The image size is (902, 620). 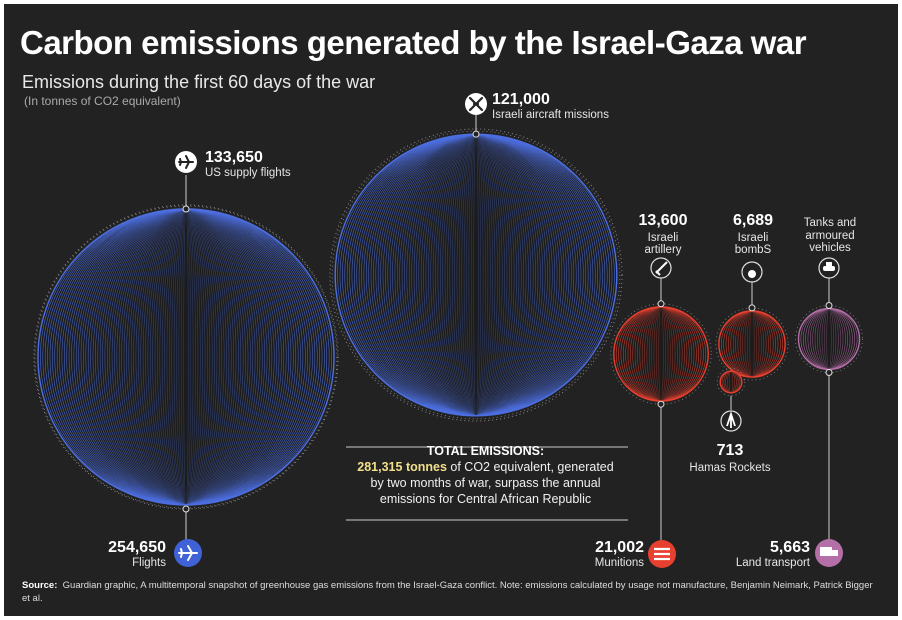 I want to click on unit-note: (In tonnes of CO2 equivalent), so click(x=102, y=101).